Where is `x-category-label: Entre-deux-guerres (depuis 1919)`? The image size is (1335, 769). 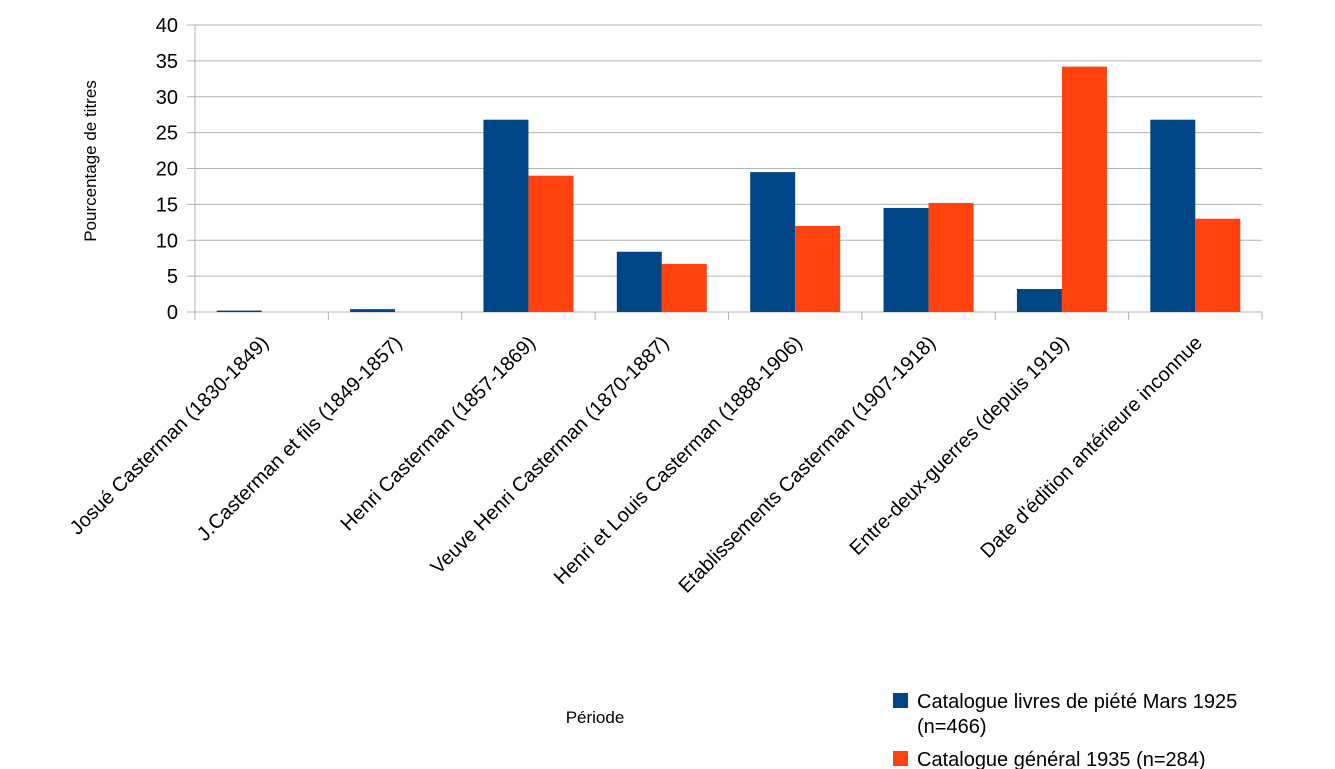 x-category-label: Entre-deux-guerres (depuis 1919) is located at coordinates (960, 446).